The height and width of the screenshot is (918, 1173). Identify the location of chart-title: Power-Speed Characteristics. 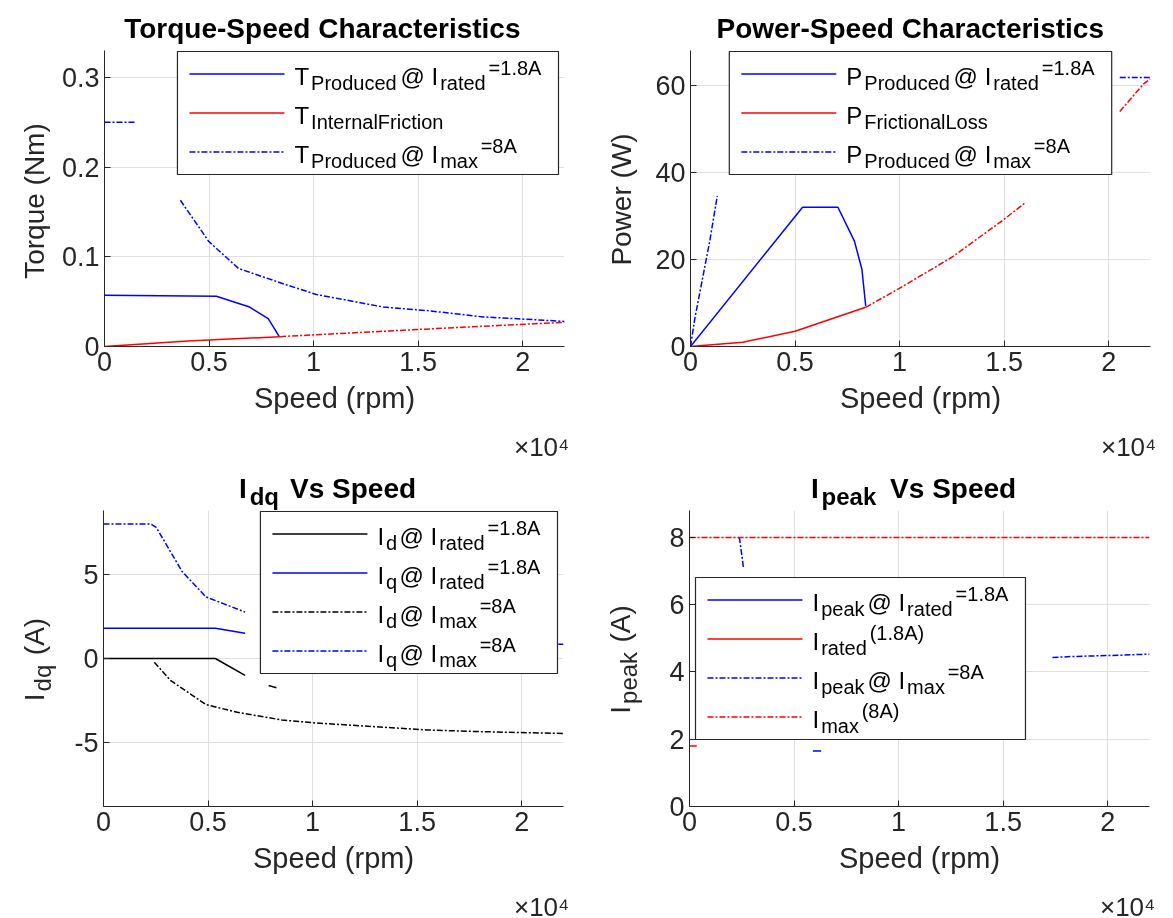
(910, 28).